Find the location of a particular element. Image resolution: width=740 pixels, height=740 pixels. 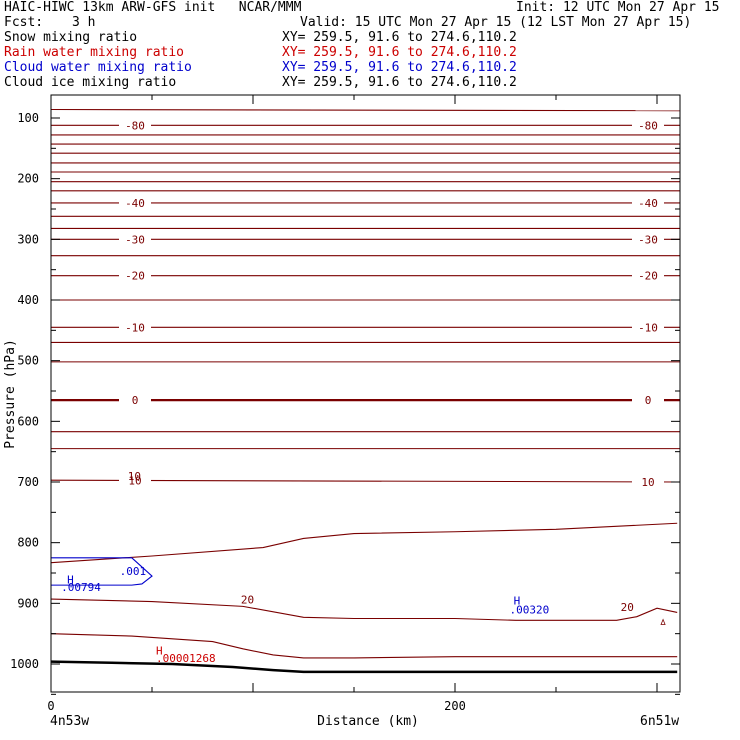

y-tick-label: 300 is located at coordinates (28, 239).